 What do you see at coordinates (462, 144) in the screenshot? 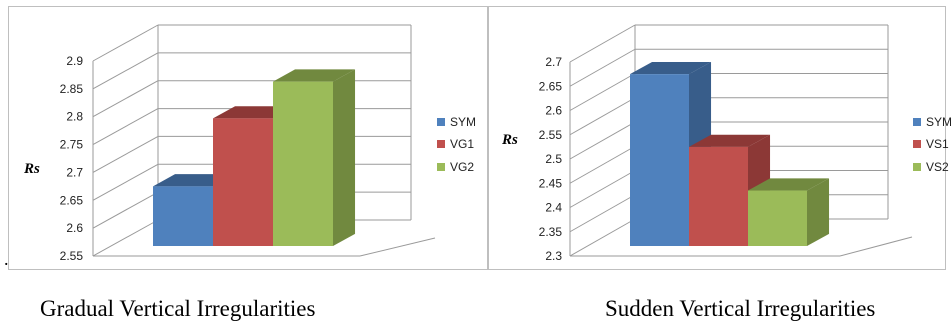
I see `legend-label-vg1: VG1` at bounding box center [462, 144].